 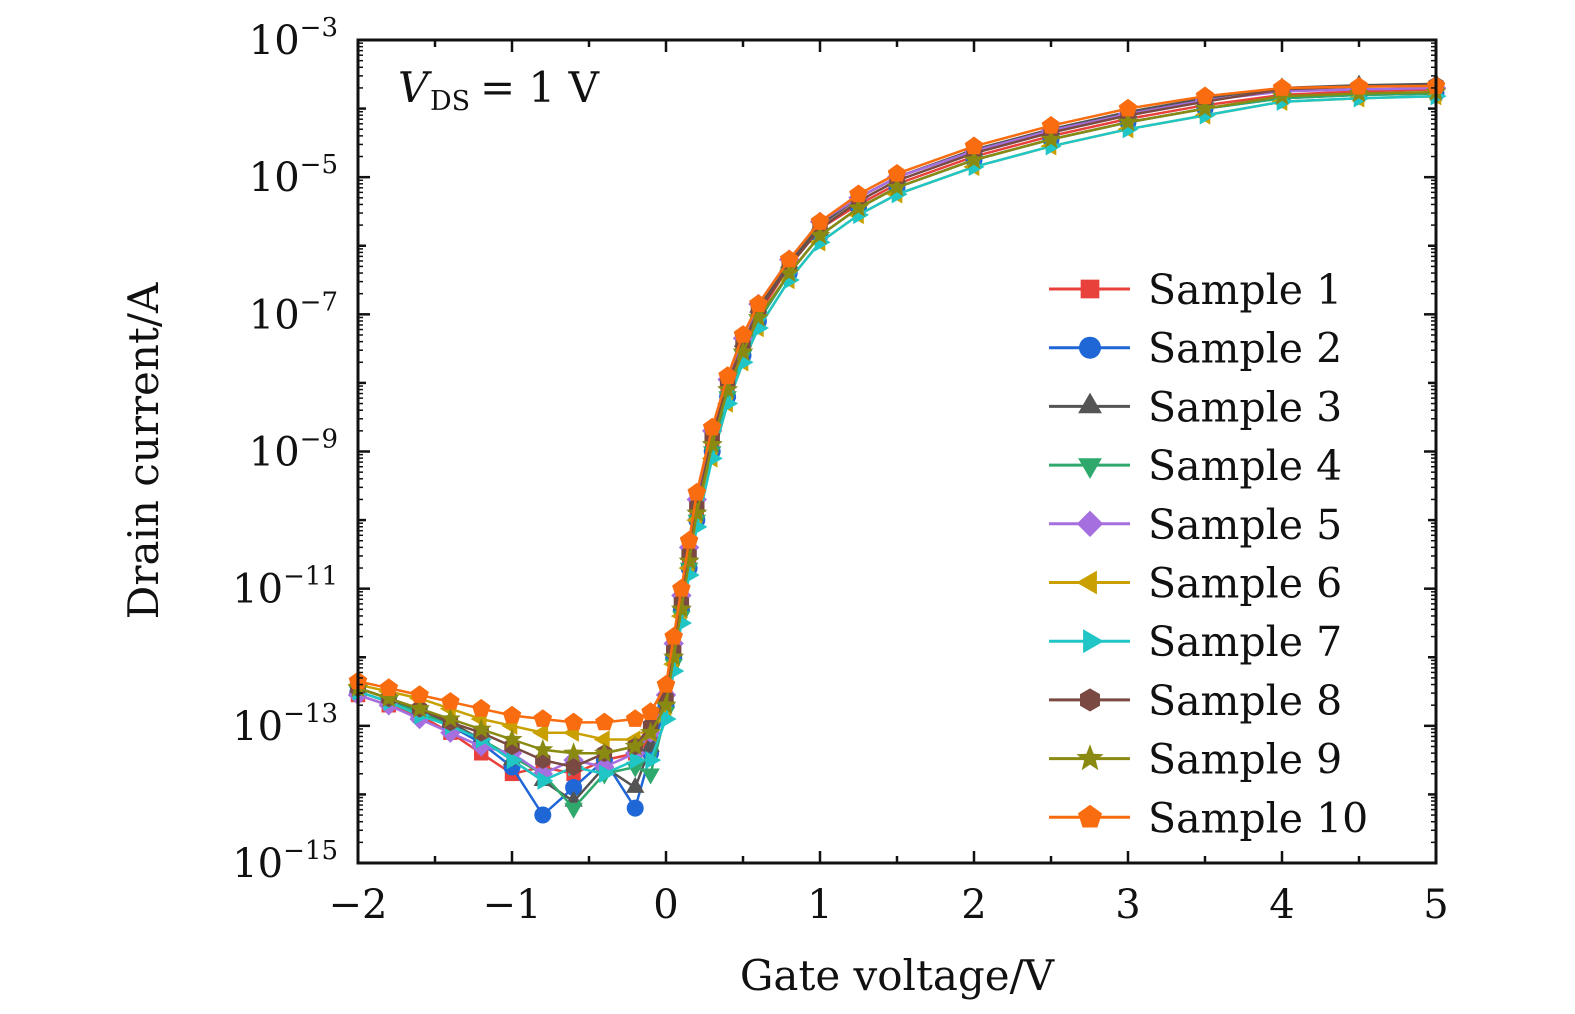 I want to click on x-tick-label: 0, so click(x=665, y=905).